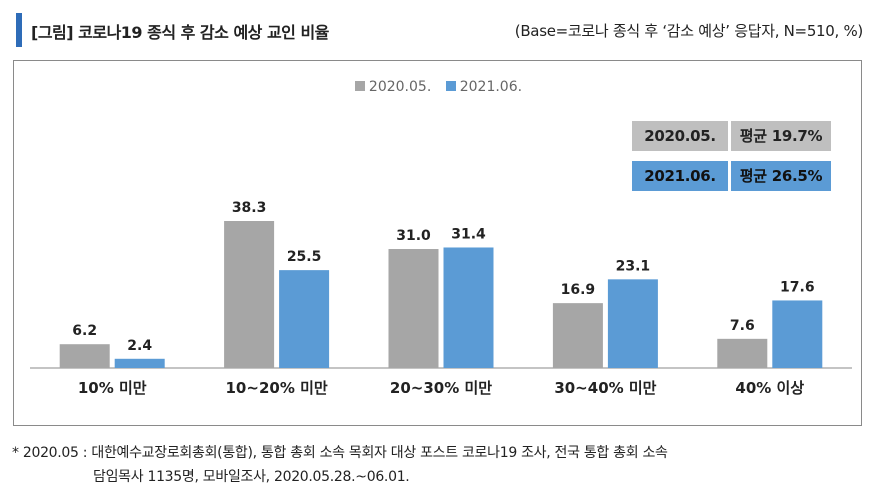 The width and height of the screenshot is (877, 486). Describe the element at coordinates (605, 388) in the screenshot. I see `category-label: 30~40% 미만` at that location.